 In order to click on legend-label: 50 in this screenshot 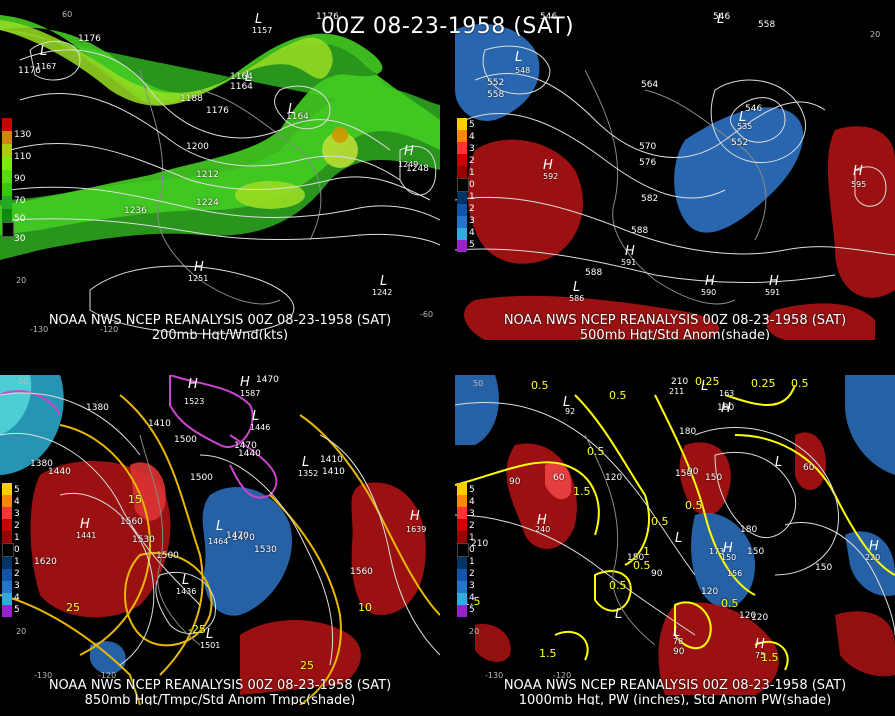, I will do `click(20, 219)`.